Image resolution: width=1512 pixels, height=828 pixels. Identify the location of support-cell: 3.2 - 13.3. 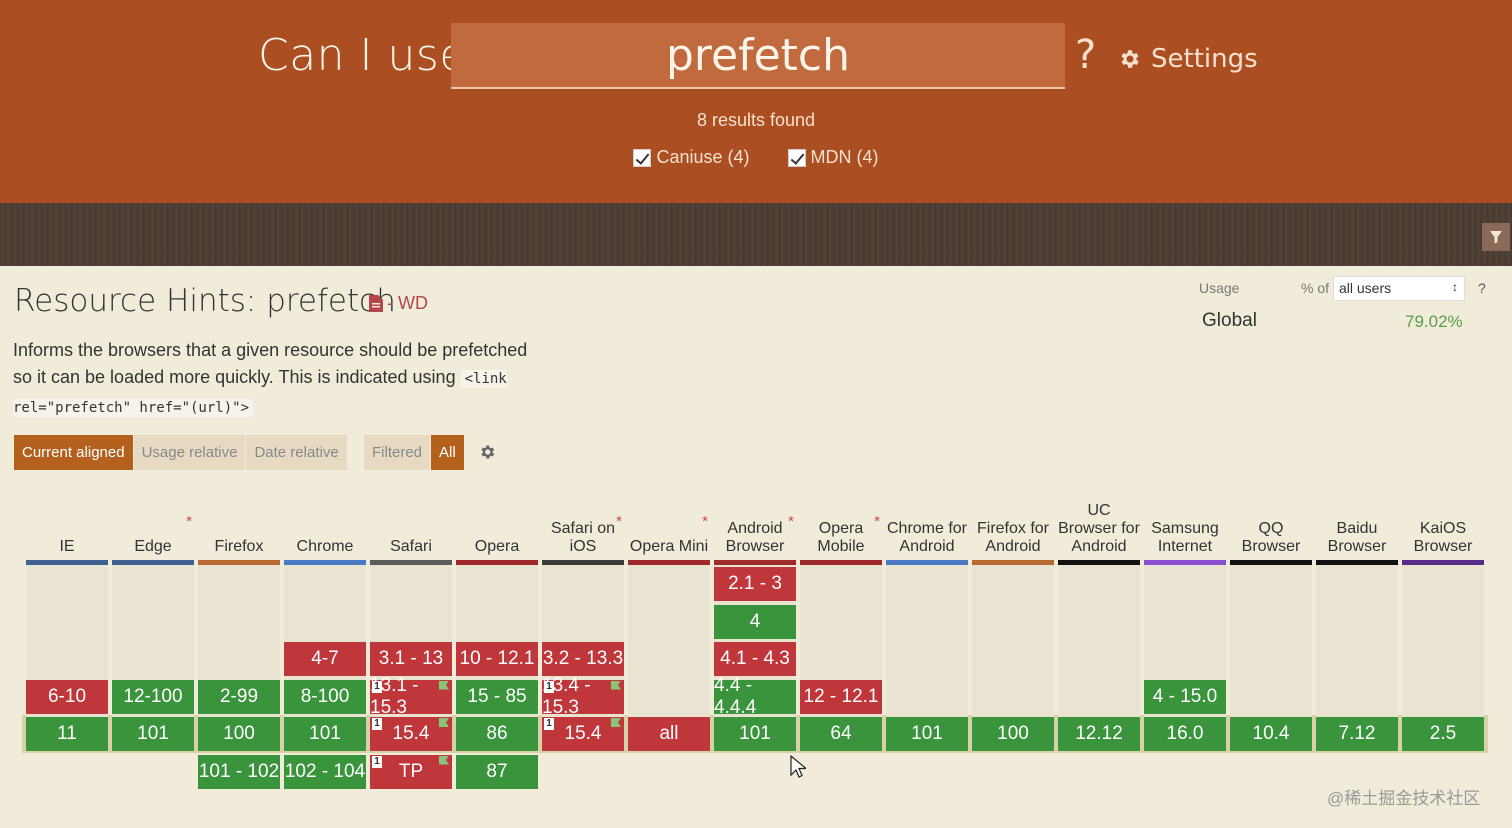
(583, 659).